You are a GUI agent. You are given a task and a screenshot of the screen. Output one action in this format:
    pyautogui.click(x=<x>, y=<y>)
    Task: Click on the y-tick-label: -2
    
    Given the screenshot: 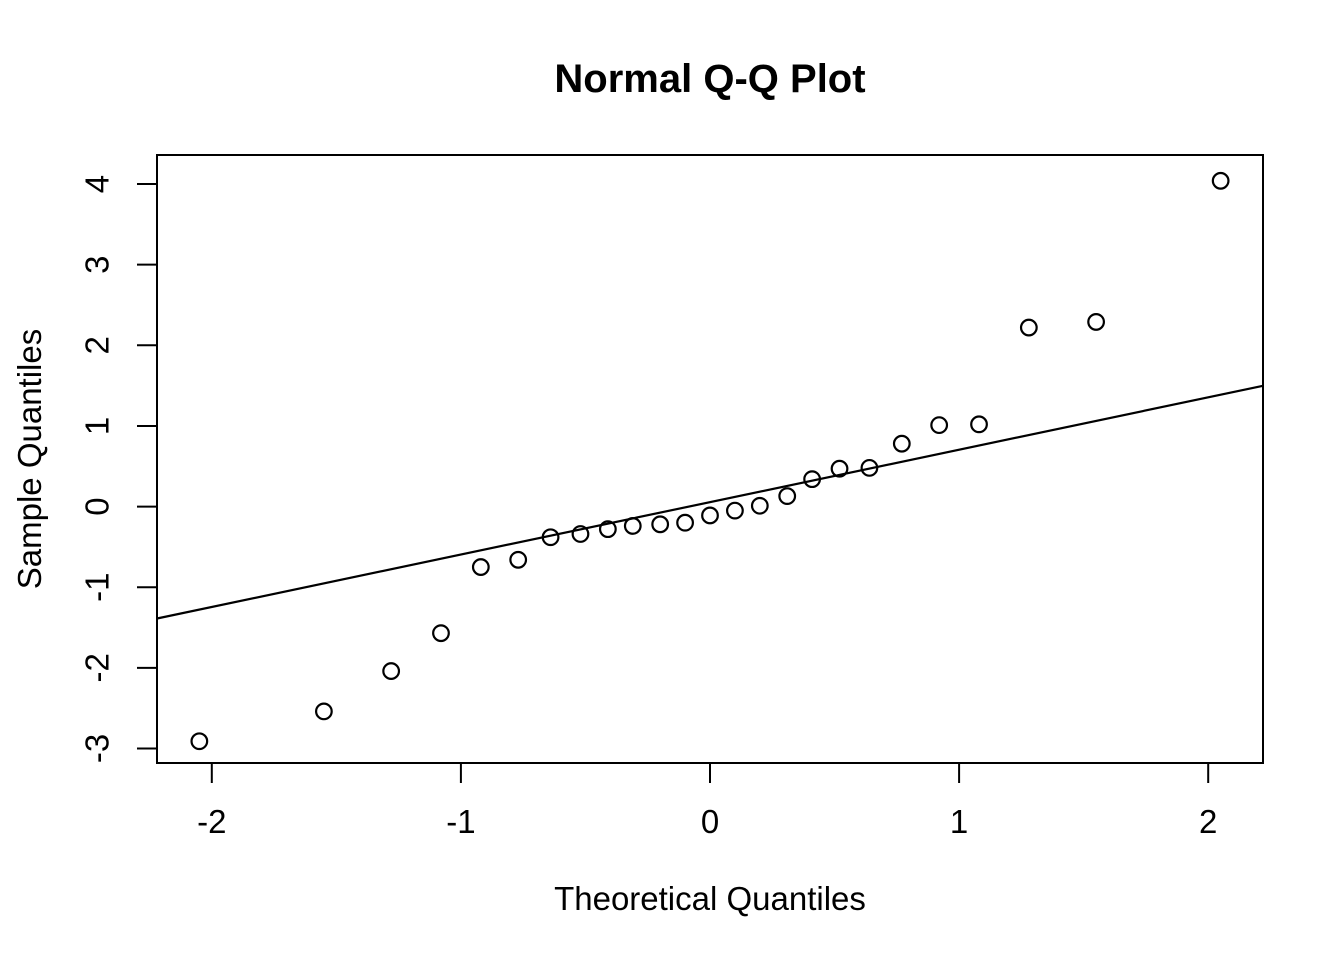 What is the action you would take?
    pyautogui.click(x=97, y=667)
    